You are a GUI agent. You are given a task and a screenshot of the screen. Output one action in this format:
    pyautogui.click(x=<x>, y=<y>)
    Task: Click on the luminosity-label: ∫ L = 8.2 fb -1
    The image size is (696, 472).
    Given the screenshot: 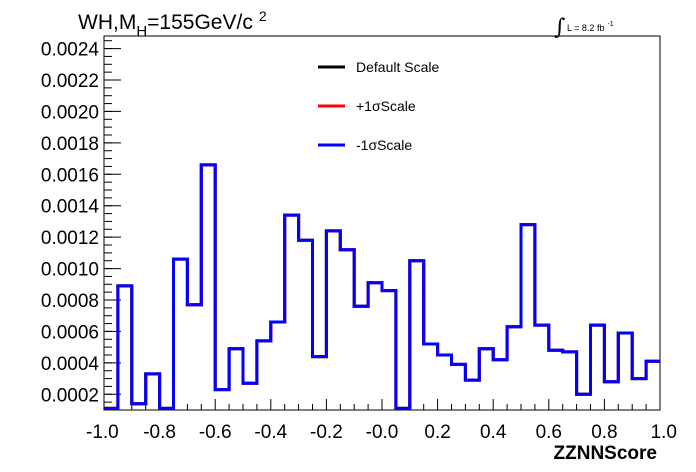 What is the action you would take?
    pyautogui.click(x=584, y=27)
    